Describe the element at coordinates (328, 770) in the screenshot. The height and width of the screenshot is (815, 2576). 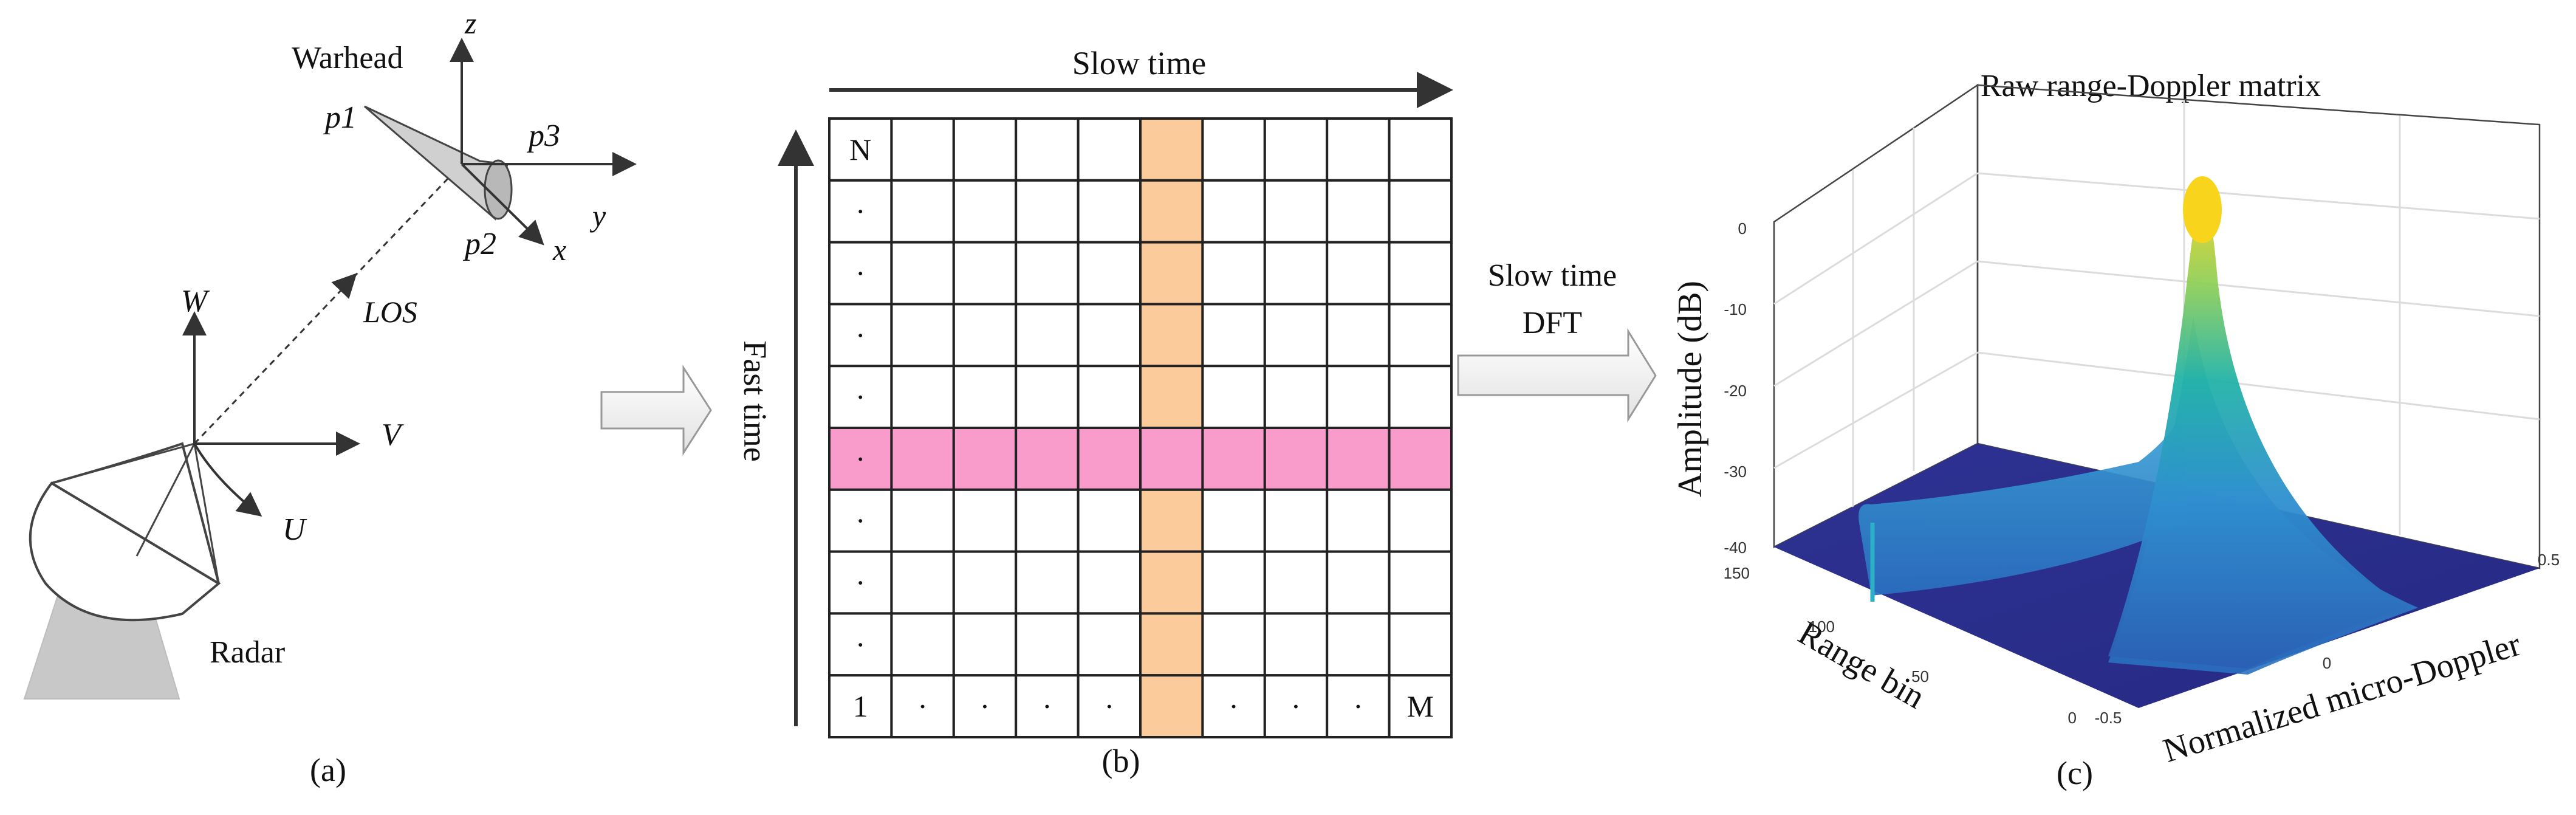
I see `caption-a: (a)` at that location.